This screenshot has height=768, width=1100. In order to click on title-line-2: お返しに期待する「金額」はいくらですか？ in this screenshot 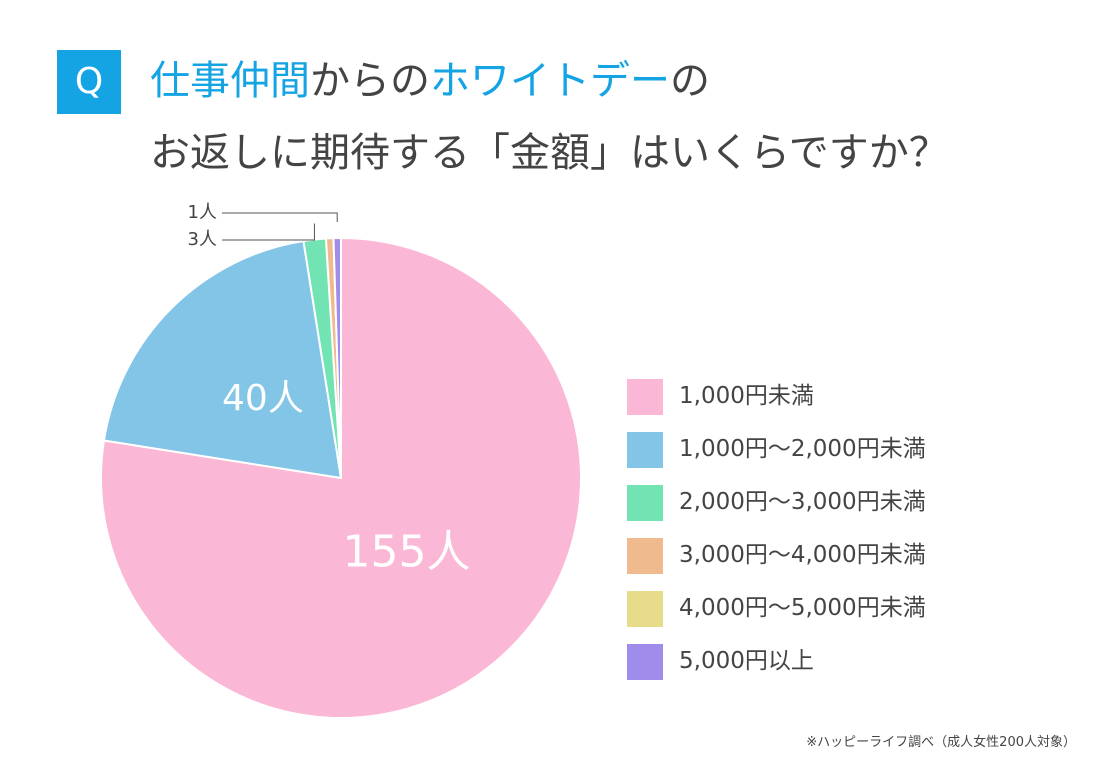, I will do `click(549, 153)`.